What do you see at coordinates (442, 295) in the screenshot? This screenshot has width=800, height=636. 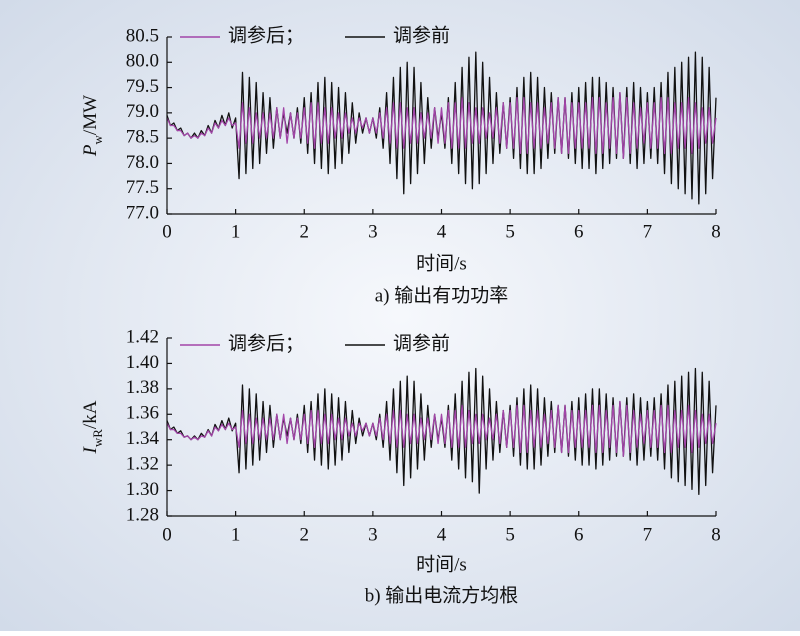 I see `chart-caption: a) 输出有功功率` at bounding box center [442, 295].